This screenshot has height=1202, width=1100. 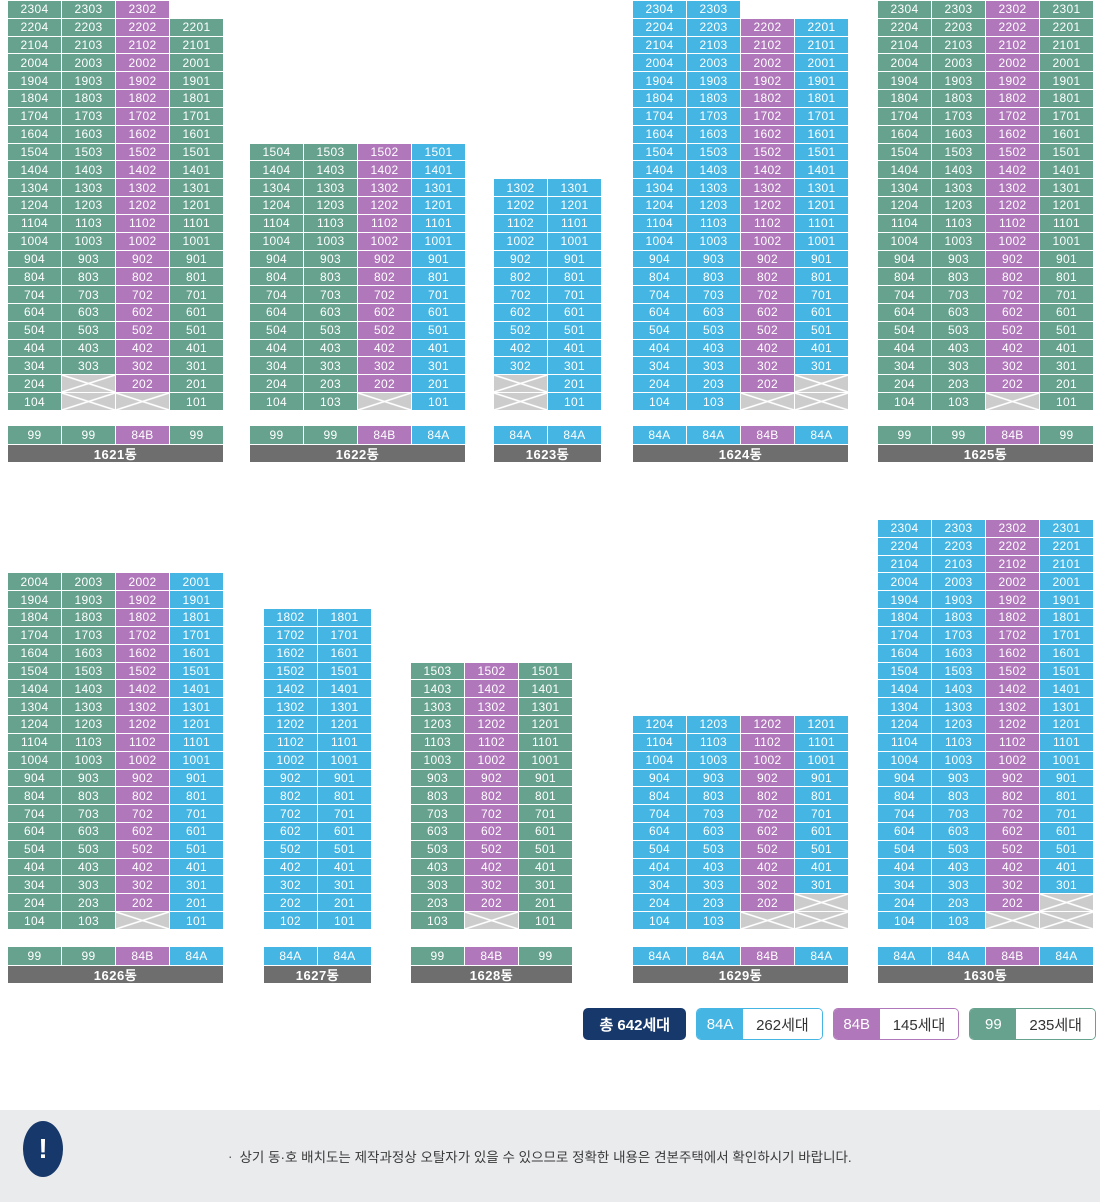 What do you see at coordinates (713, 778) in the screenshot?
I see `unit-cell: 903` at bounding box center [713, 778].